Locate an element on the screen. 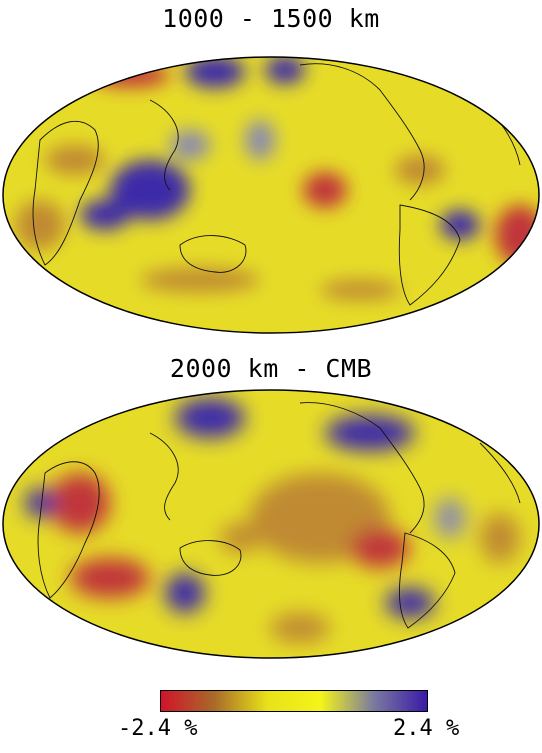 The width and height of the screenshot is (542, 753). map-title-bottom: 2000 km - CMB is located at coordinates (271, 368).